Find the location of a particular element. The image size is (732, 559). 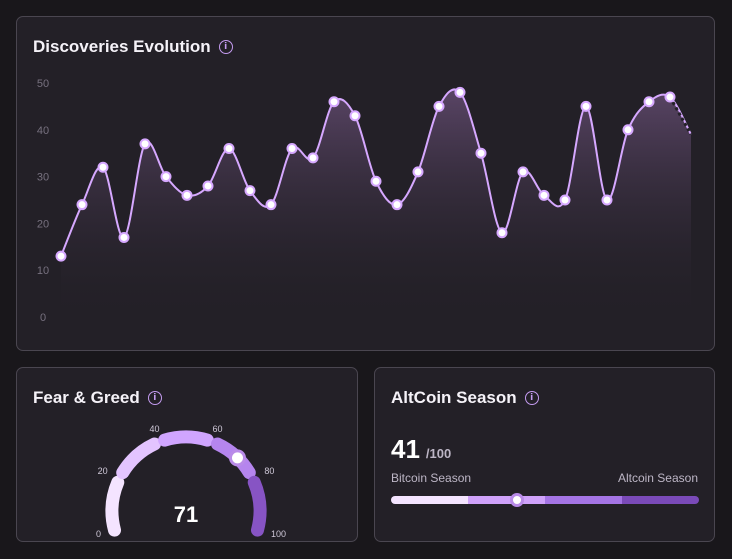

fear-greed-title: Fear & Greed is located at coordinates (86, 397).